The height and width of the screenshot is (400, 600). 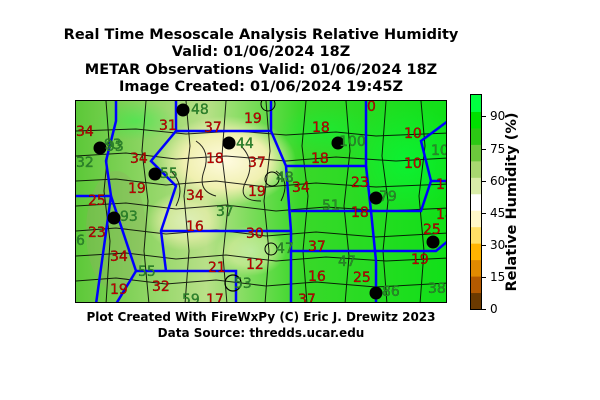 I want to click on observation-value: 79, so click(x=388, y=197).